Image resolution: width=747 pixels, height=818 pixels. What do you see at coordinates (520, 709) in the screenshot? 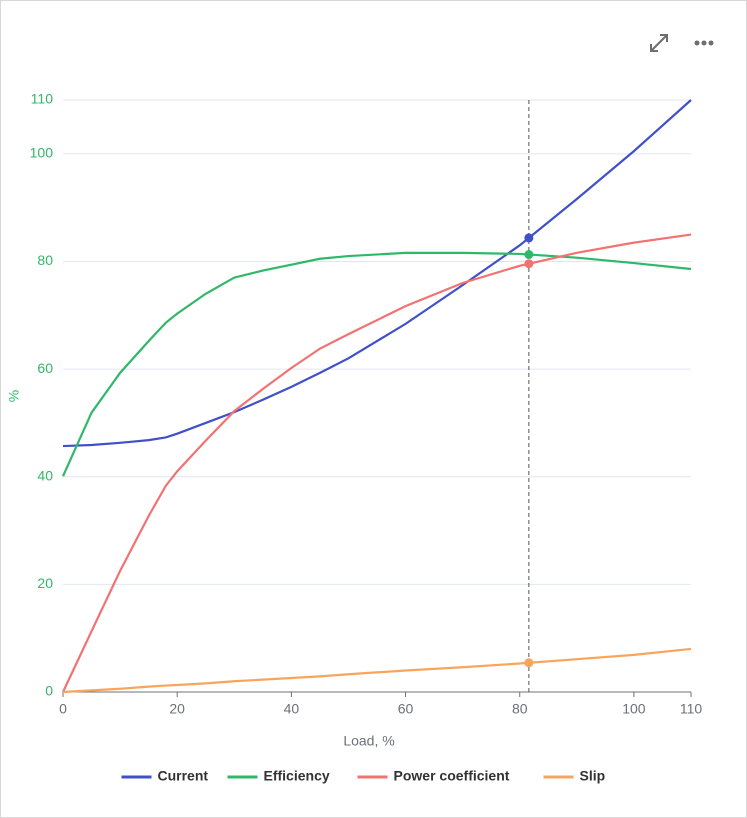
I see `x-tick-label: 80` at bounding box center [520, 709].